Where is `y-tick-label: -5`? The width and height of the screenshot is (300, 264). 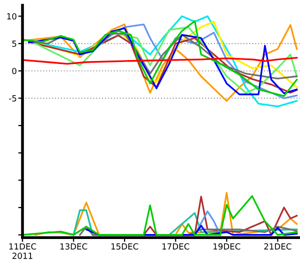 y-tick-label: -5 is located at coordinates (12, 98).